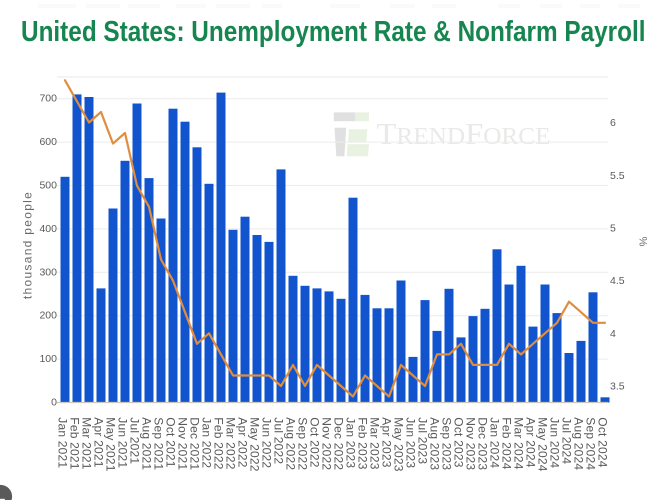 This screenshot has height=500, width=650. I want to click on svg-text: thousand people, so click(28, 245).